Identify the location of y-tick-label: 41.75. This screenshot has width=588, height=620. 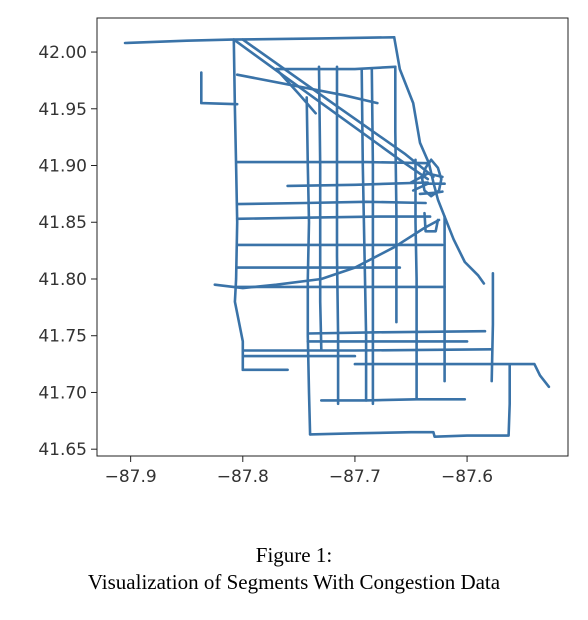
(62, 337).